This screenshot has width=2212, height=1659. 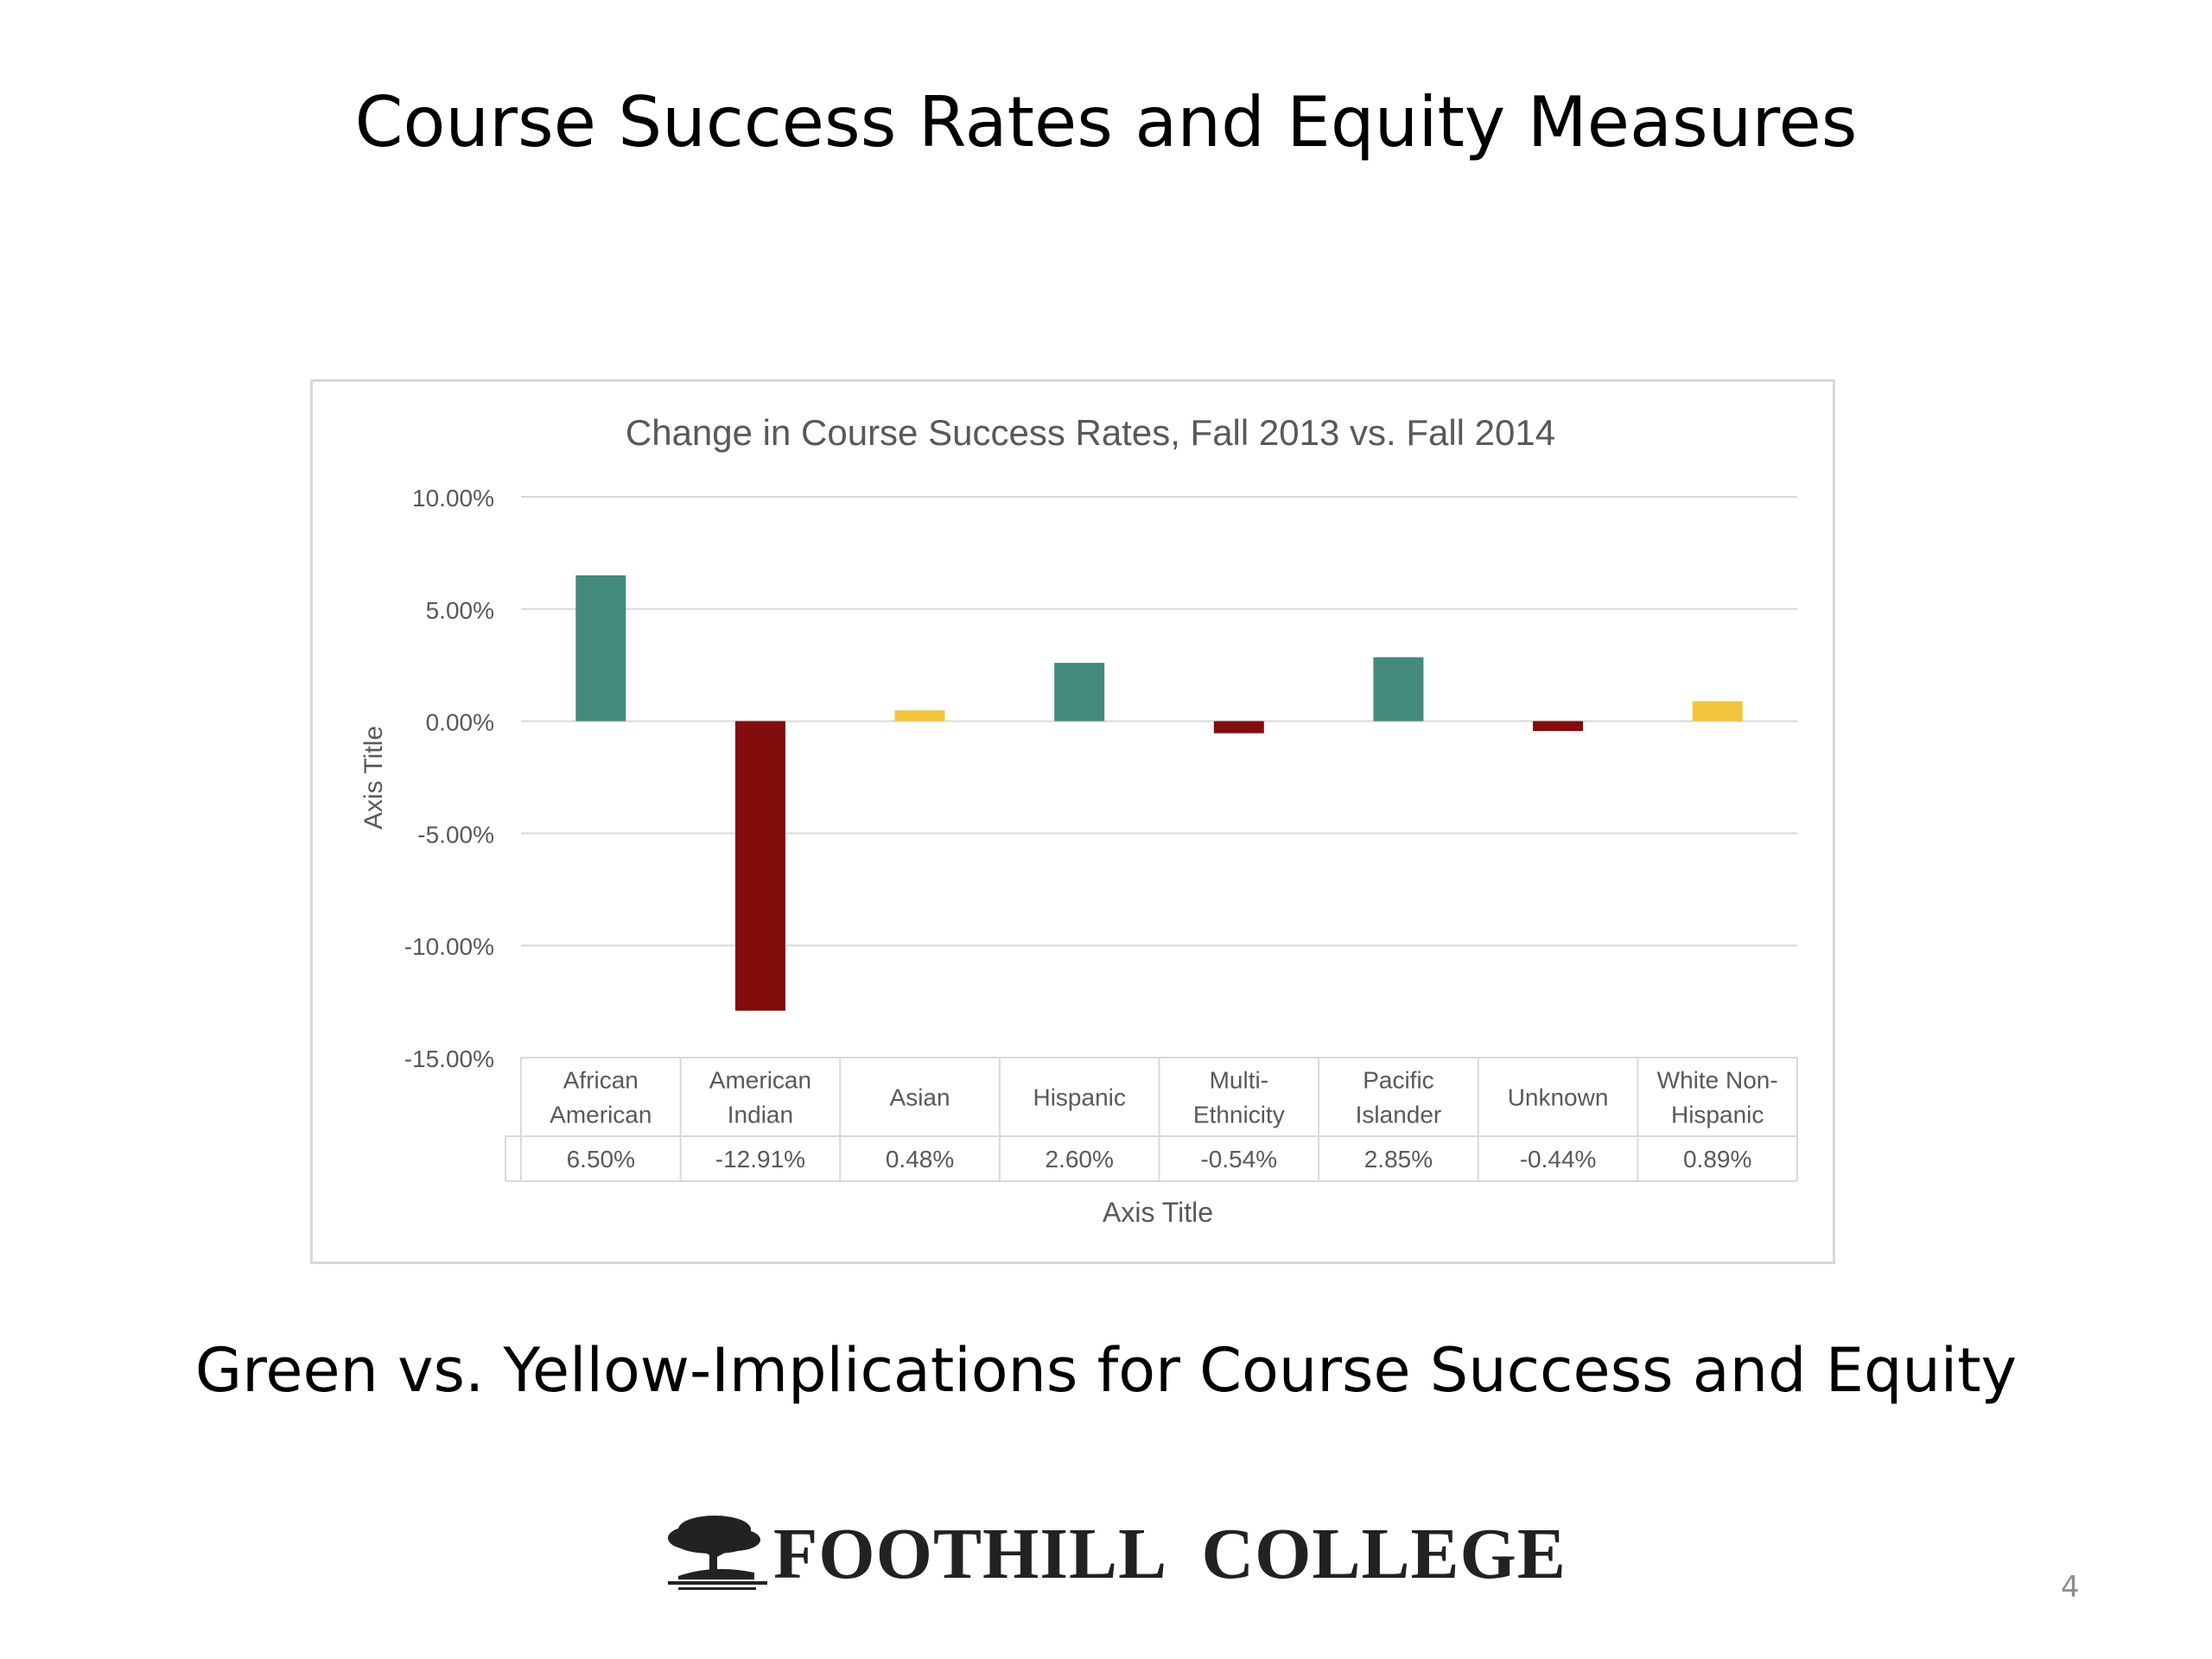 What do you see at coordinates (449, 946) in the screenshot?
I see `y-tick-label: -10.00%` at bounding box center [449, 946].